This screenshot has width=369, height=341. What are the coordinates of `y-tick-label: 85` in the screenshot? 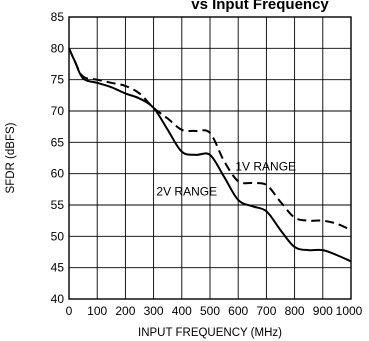 It's located at (58, 17).